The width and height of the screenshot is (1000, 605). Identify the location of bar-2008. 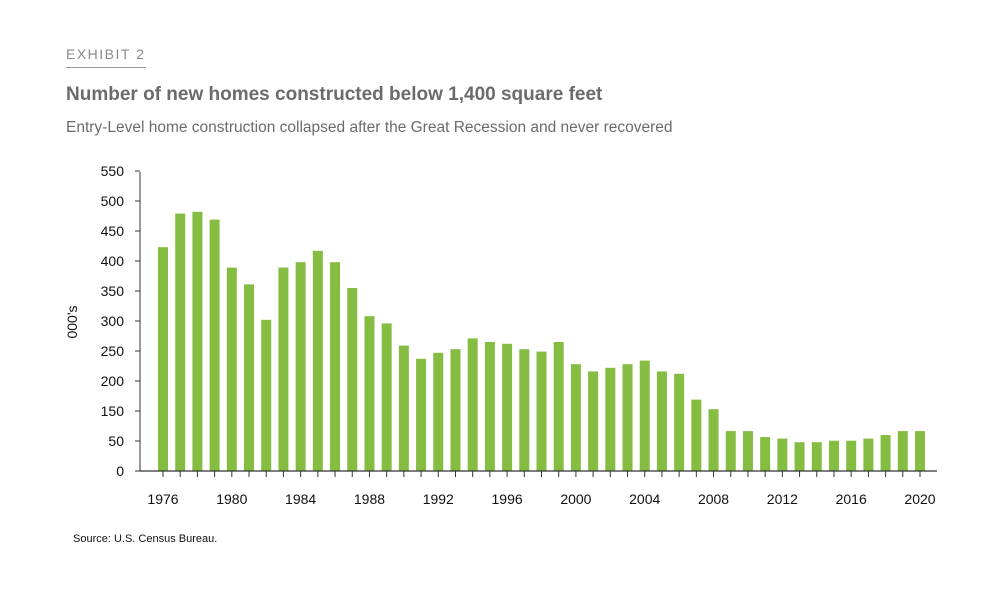
(713, 440).